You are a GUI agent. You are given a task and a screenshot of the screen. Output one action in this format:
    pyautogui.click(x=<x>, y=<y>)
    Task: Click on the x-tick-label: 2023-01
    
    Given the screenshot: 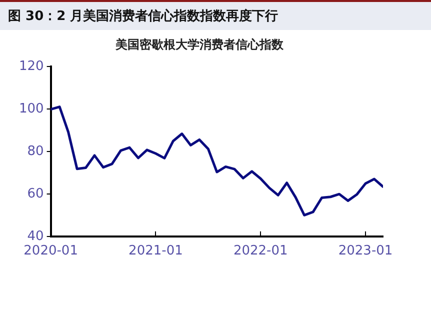 What is the action you would take?
    pyautogui.click(x=365, y=251)
    